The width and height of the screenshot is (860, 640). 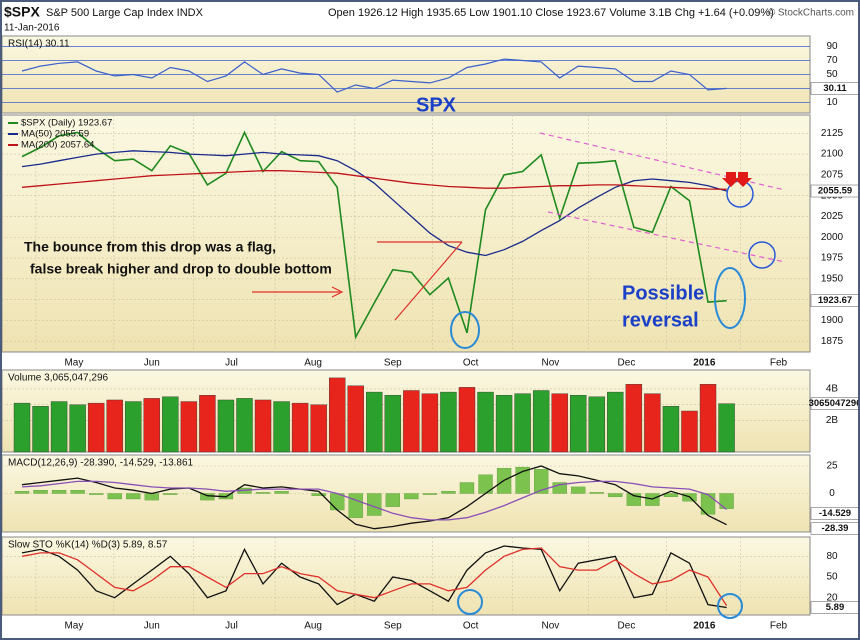 I want to click on y-tick-label: 90, so click(x=832, y=46).